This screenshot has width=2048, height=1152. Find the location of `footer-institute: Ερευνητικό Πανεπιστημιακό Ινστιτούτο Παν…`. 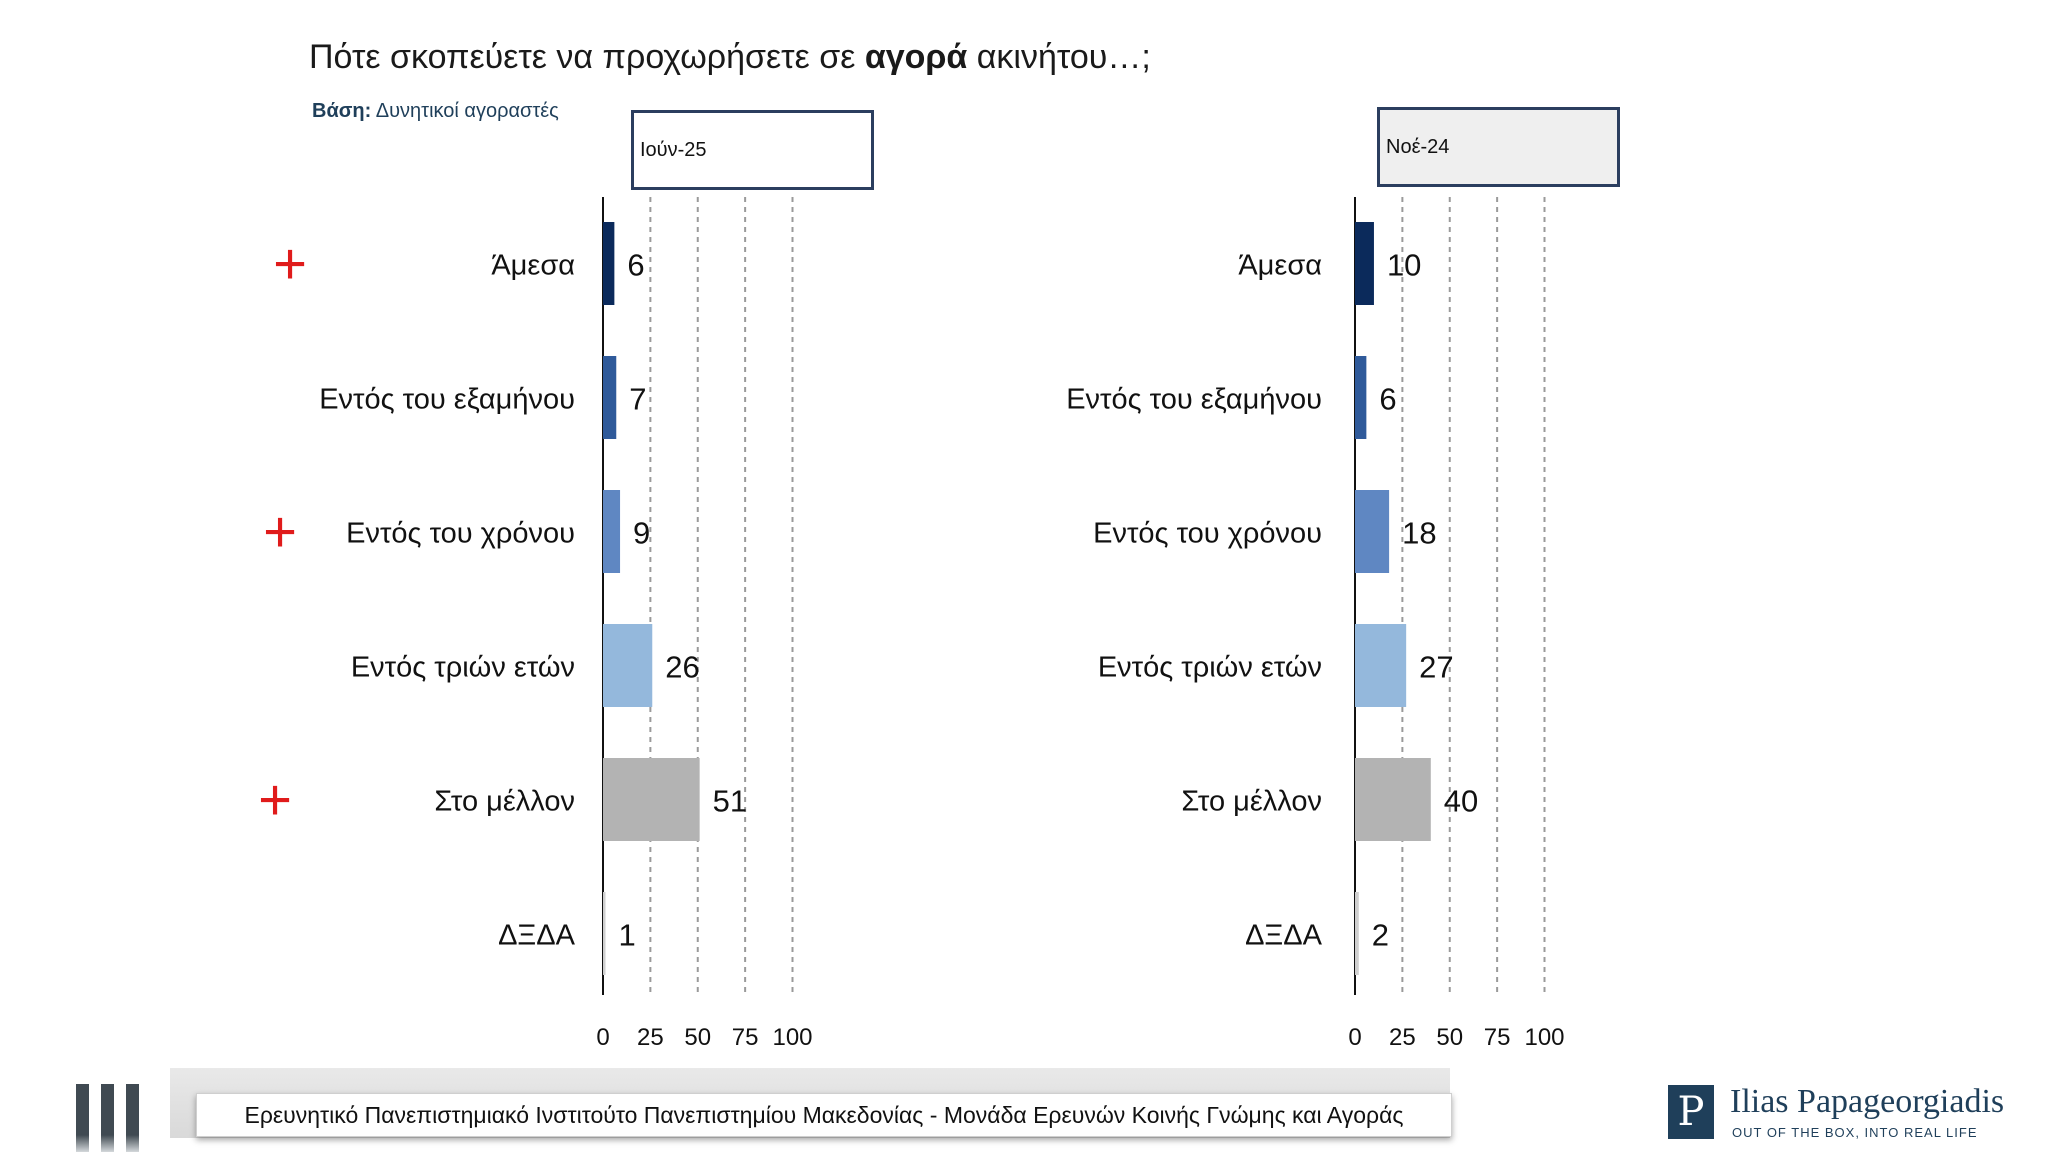

footer-institute: Ερευνητικό Πανεπιστημιακό Ινστιτούτο Παν… is located at coordinates (824, 1115).